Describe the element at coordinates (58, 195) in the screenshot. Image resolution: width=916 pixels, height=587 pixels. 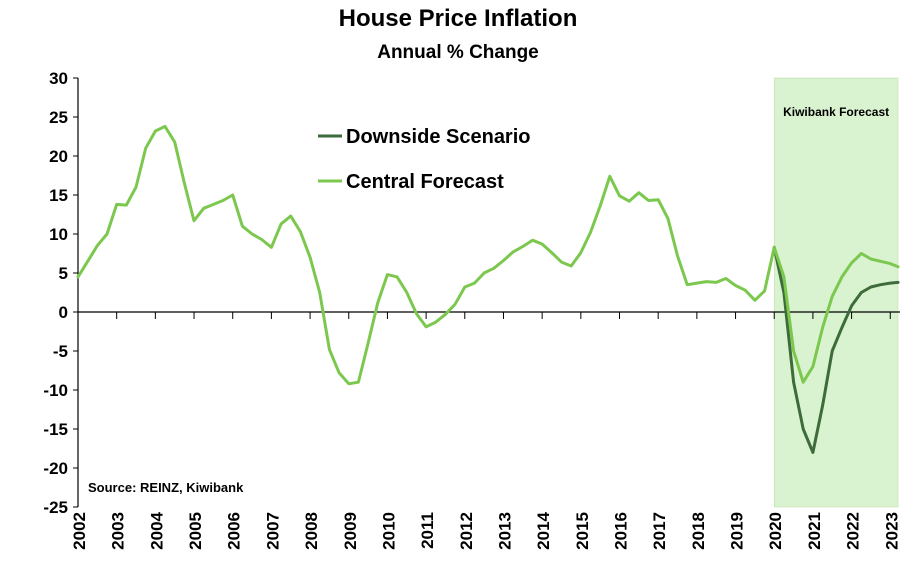
I see `y-tick-label: 15` at that location.